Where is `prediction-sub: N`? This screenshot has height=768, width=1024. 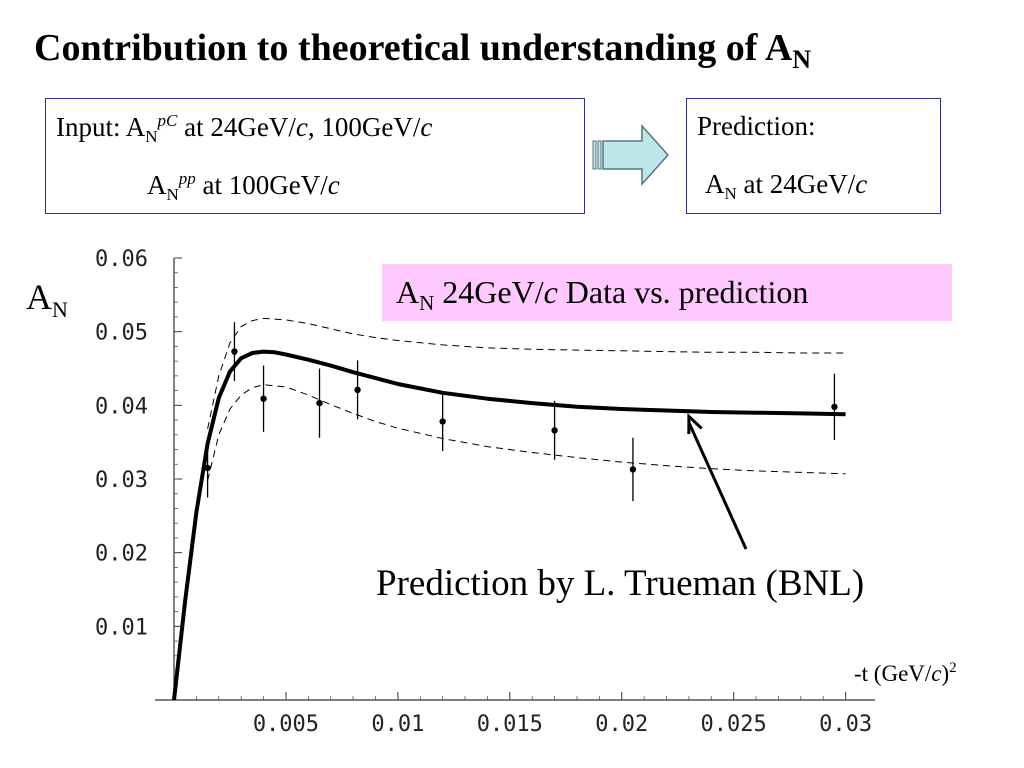 prediction-sub: N is located at coordinates (730, 193).